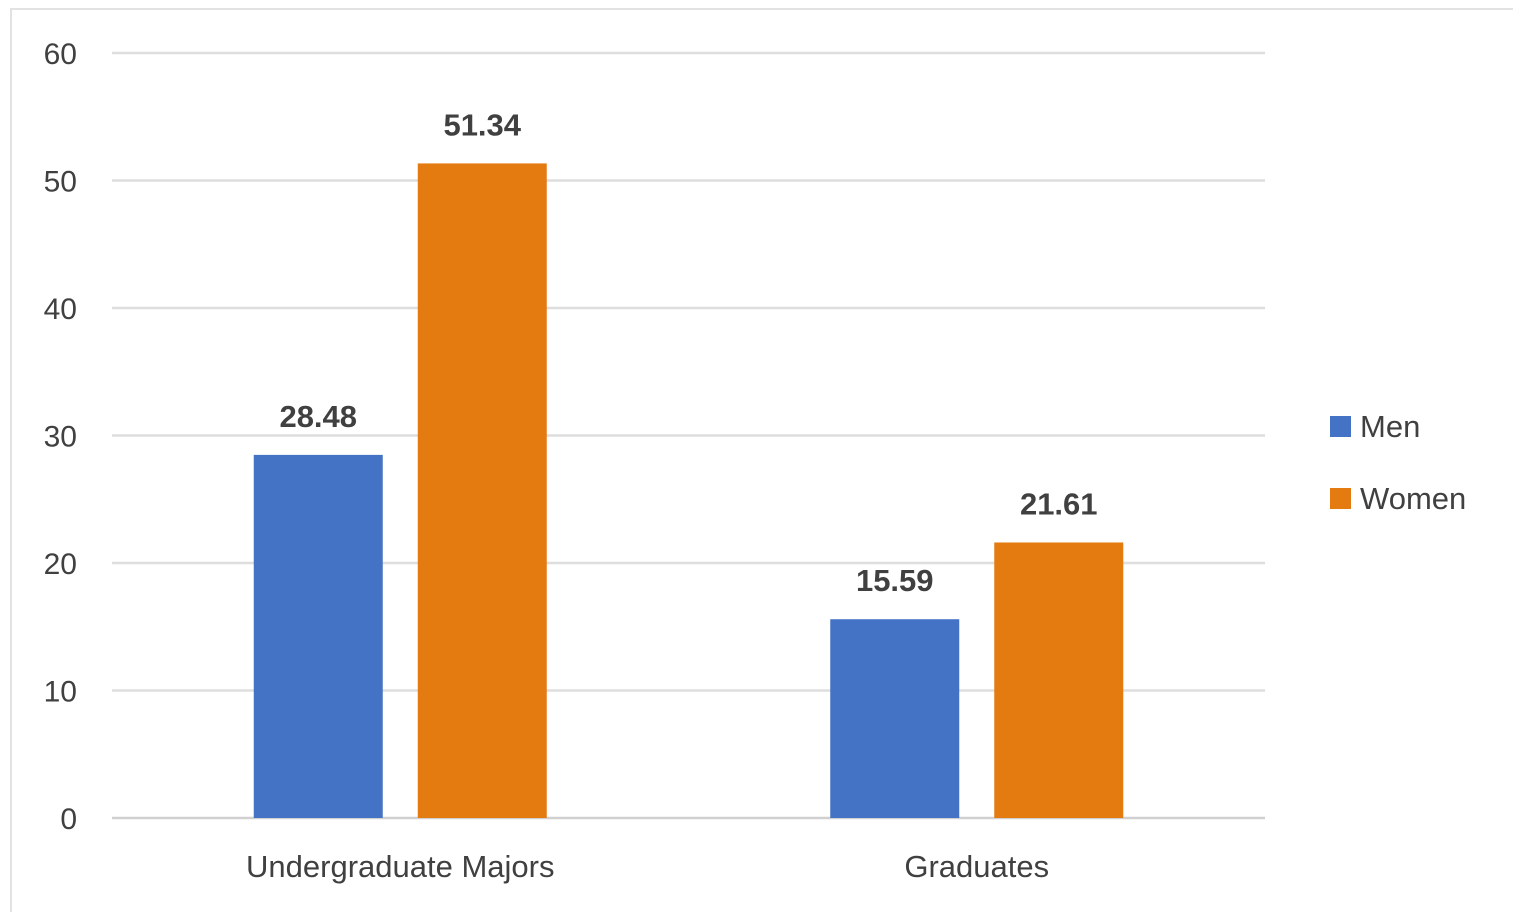 This screenshot has height=912, width=1513. I want to click on data-label: 51.34, so click(482, 124).